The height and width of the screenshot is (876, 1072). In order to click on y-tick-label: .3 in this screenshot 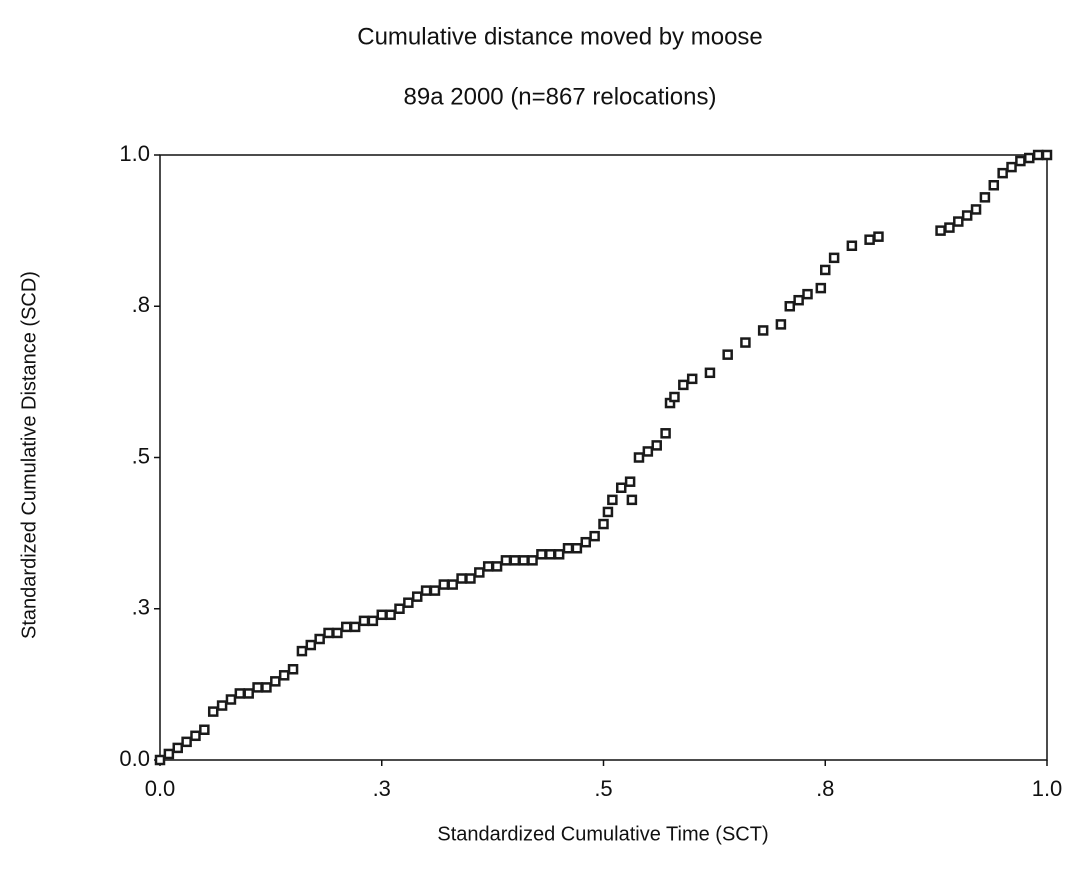, I will do `click(141, 607)`.